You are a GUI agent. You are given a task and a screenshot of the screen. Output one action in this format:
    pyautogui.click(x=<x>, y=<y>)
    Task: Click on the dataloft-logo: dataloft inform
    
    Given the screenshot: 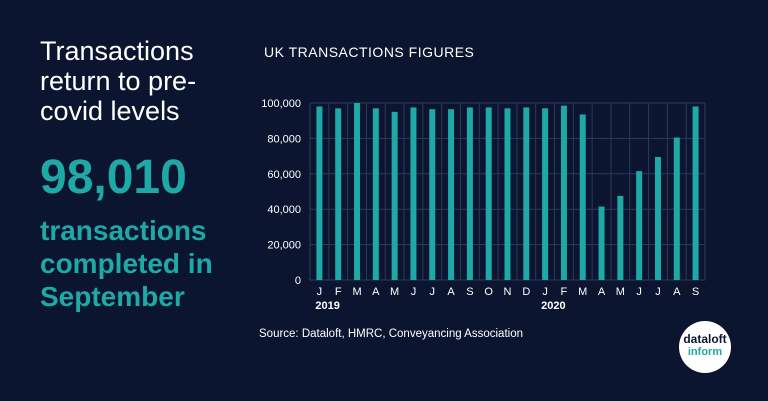 What is the action you would take?
    pyautogui.click(x=705, y=347)
    